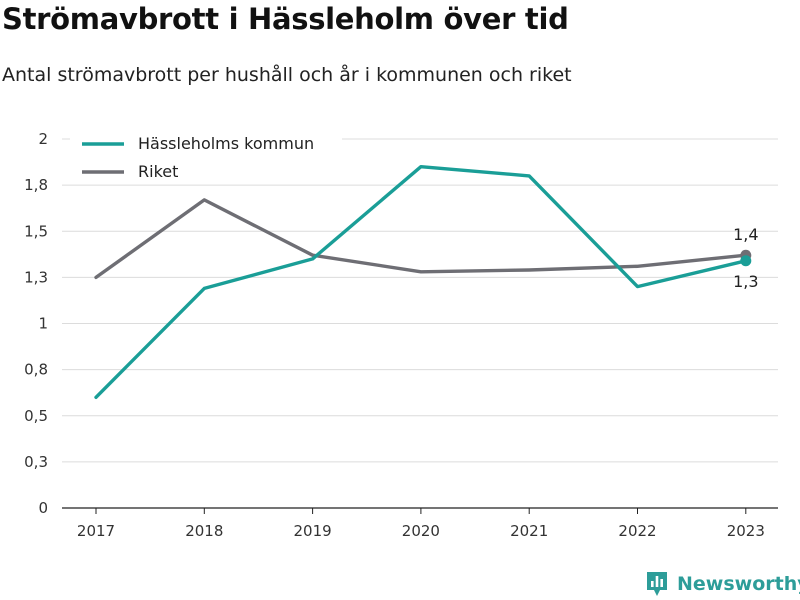 This screenshot has height=600, width=800. Describe the element at coordinates (43, 508) in the screenshot. I see `y-tick-label: 0` at that location.